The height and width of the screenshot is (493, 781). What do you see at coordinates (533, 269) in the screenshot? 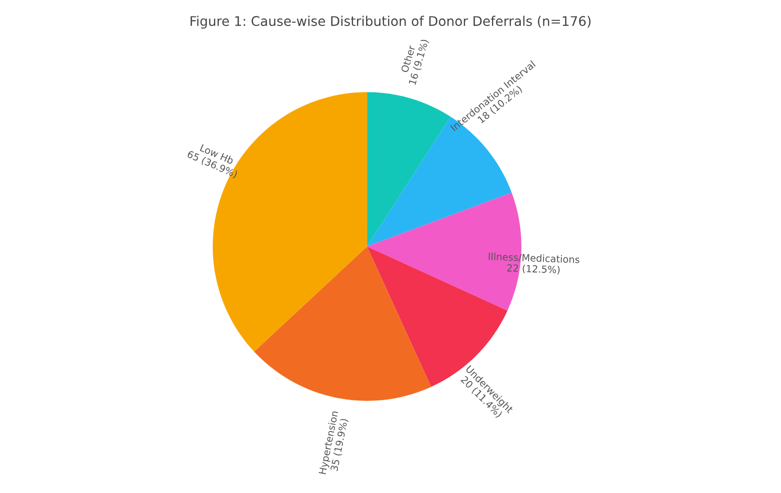
I see `data-label: 22 (12.5%)` at bounding box center [533, 269].